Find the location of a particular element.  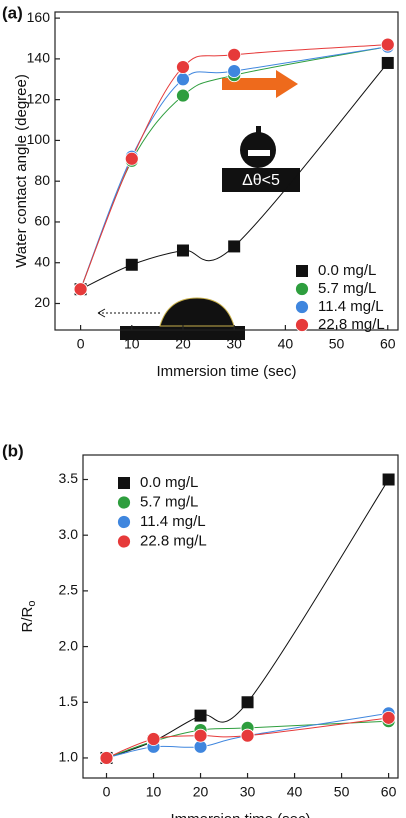

y-axis-title-sub: o is located at coordinates (32, 604).